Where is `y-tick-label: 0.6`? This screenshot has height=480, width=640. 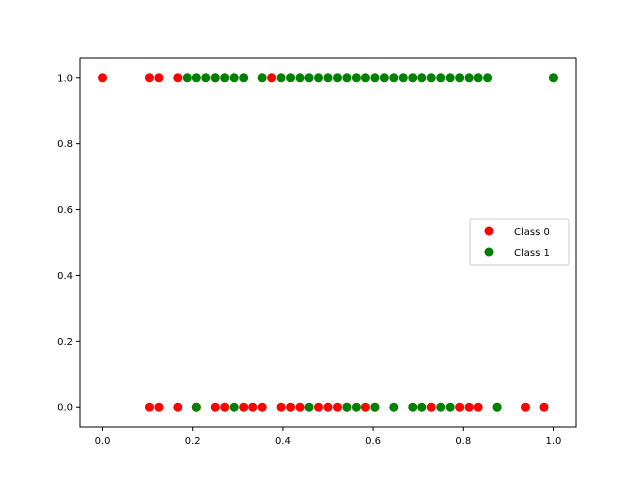
y-tick-label: 0.6 is located at coordinates (65, 210).